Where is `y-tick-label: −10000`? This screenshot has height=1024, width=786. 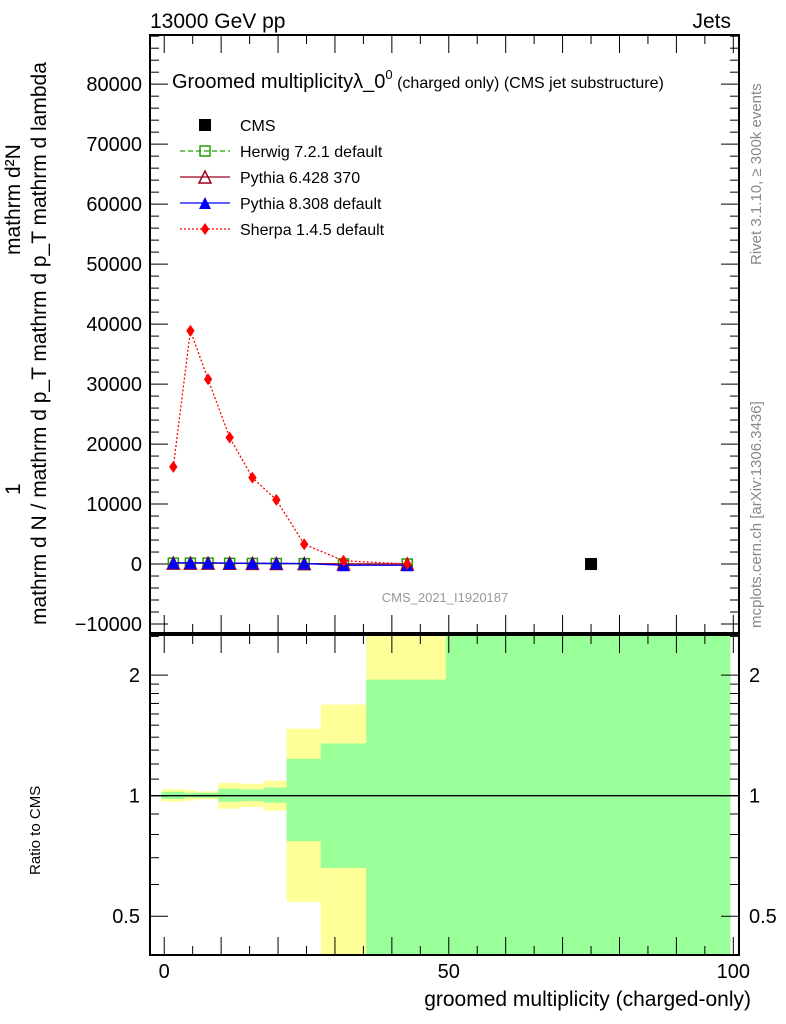
y-tick-label: −10000 is located at coordinates (108, 625).